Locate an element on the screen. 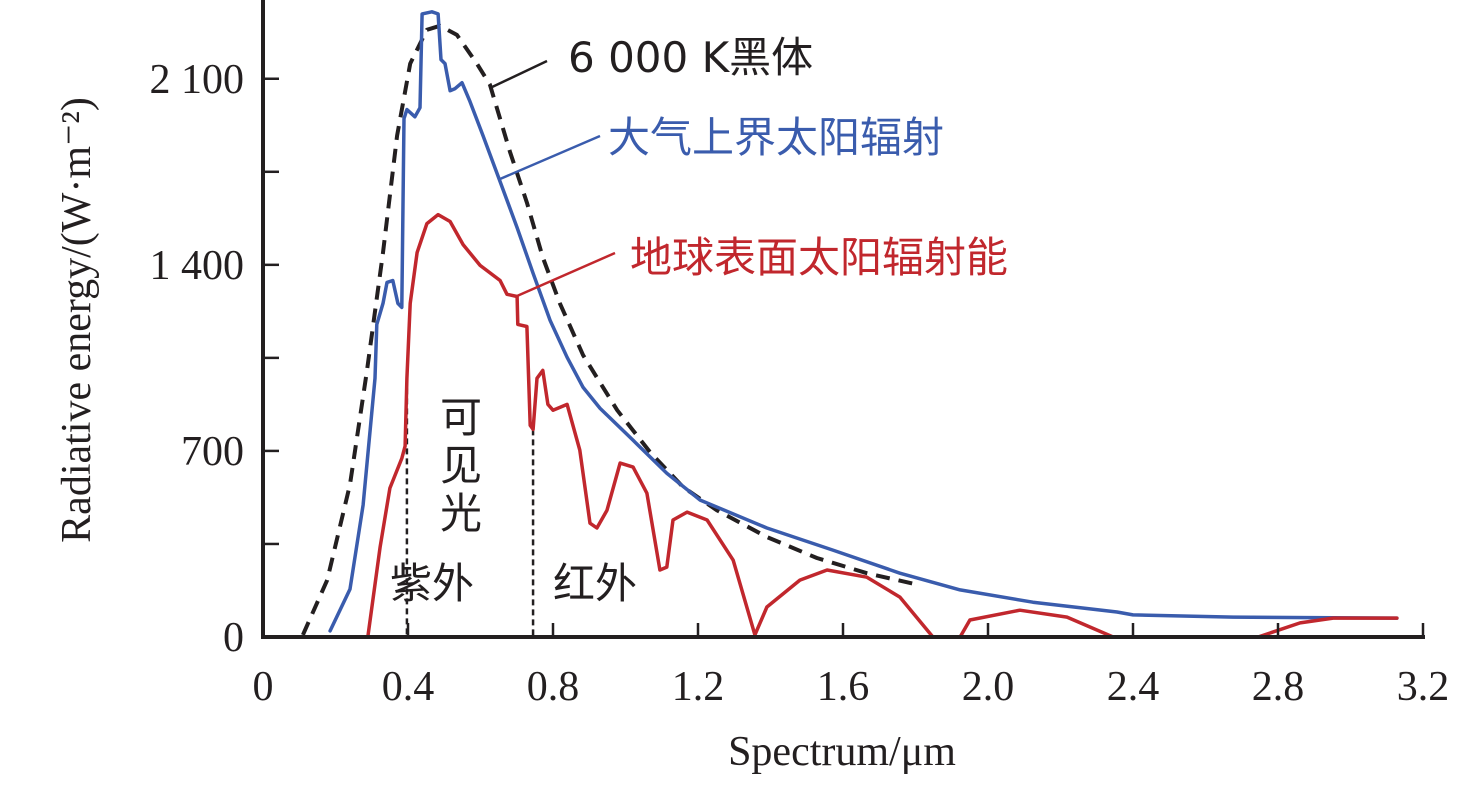 The image size is (1476, 786). y-tick-label: 700 is located at coordinates (212, 452).